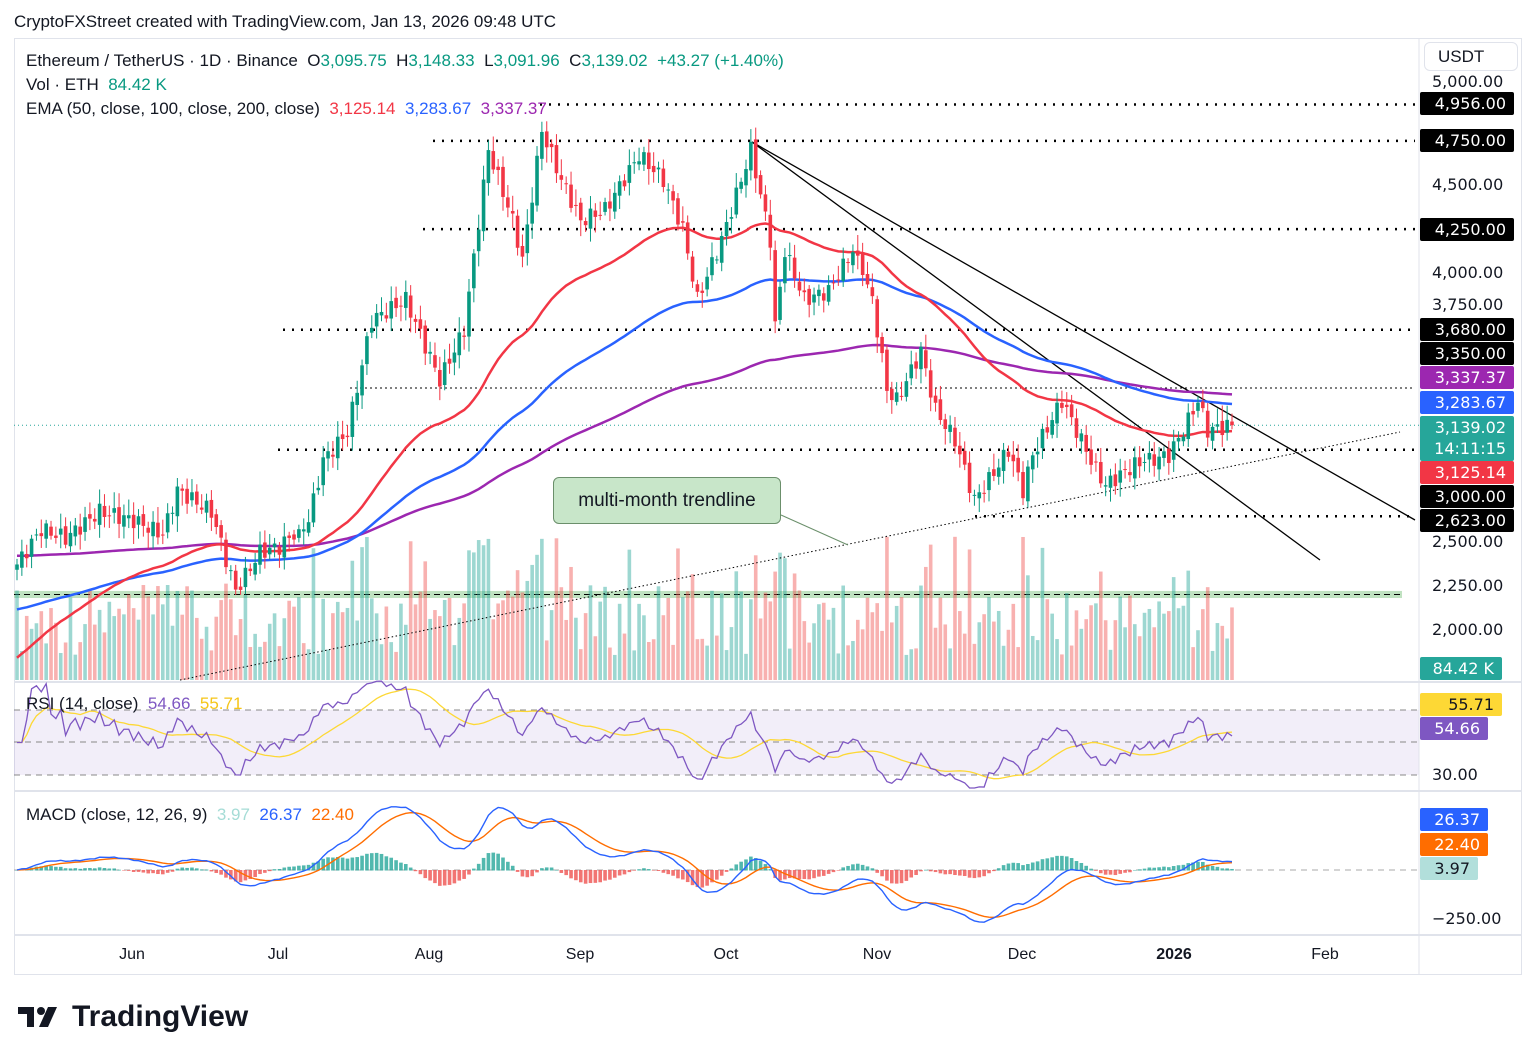  Describe the element at coordinates (1471, 56) in the screenshot. I see `currency-selector: USDT` at that location.